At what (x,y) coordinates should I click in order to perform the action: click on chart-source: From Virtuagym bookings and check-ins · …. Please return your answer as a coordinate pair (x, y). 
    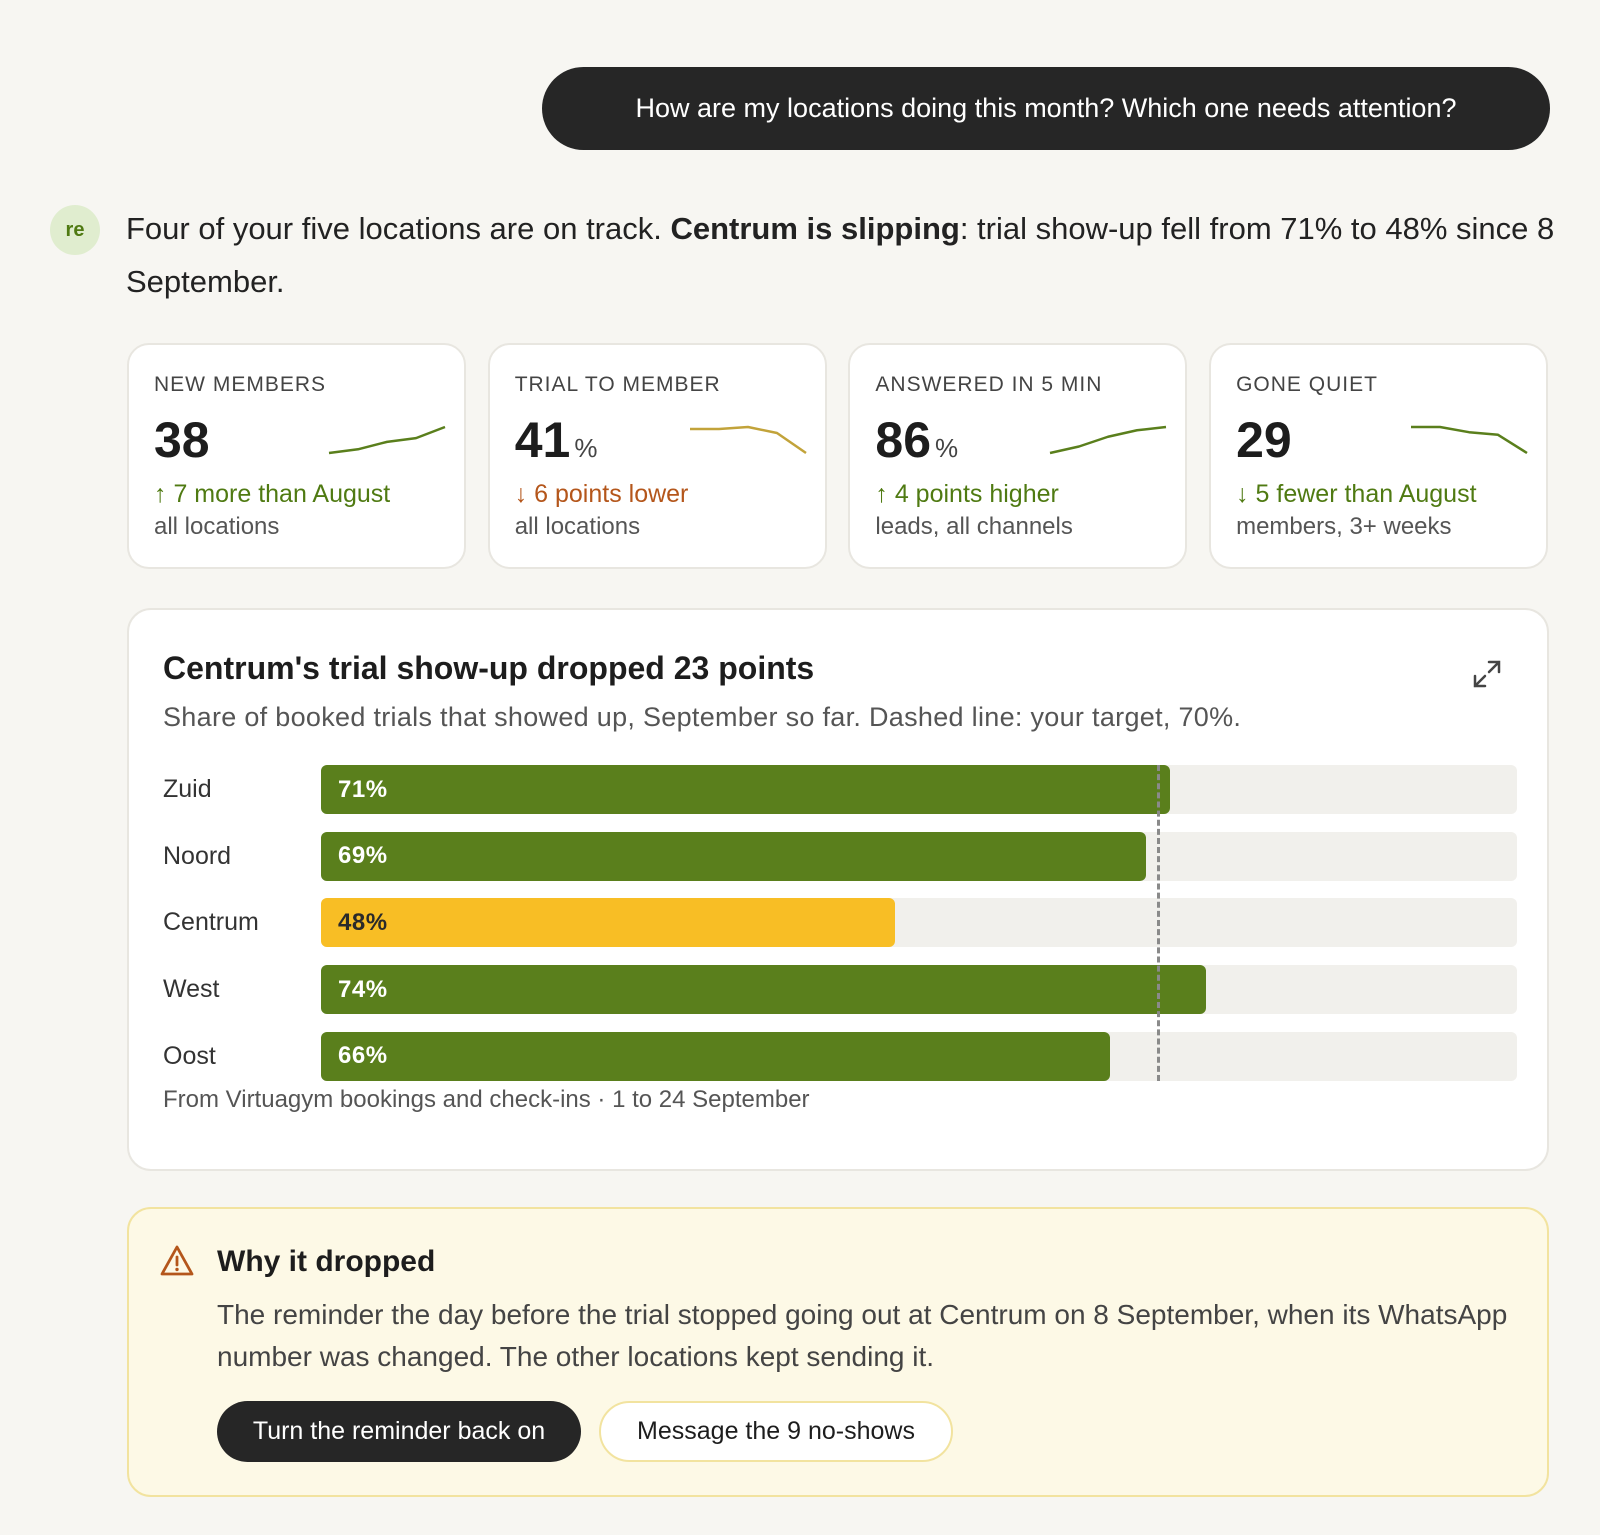
    Looking at the image, I should click on (486, 1099).